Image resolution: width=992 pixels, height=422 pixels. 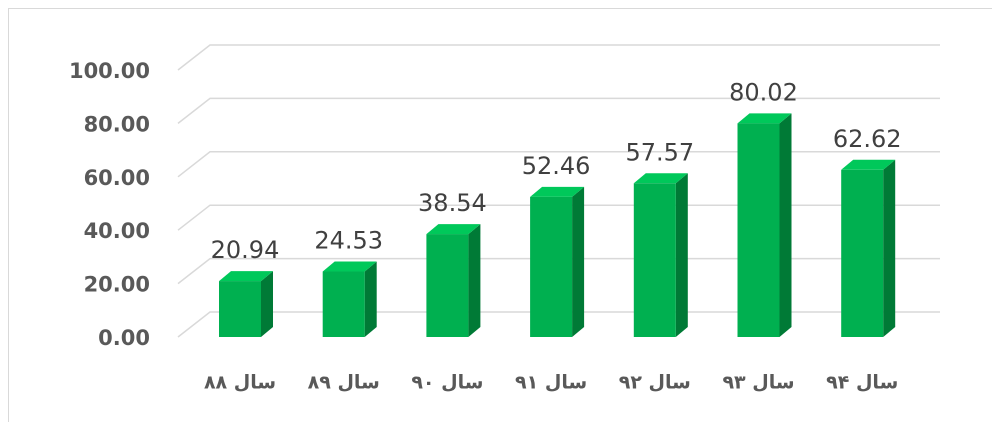 What do you see at coordinates (862, 383) in the screenshot?
I see `x-tick-label: سال ۹۴` at bounding box center [862, 383].